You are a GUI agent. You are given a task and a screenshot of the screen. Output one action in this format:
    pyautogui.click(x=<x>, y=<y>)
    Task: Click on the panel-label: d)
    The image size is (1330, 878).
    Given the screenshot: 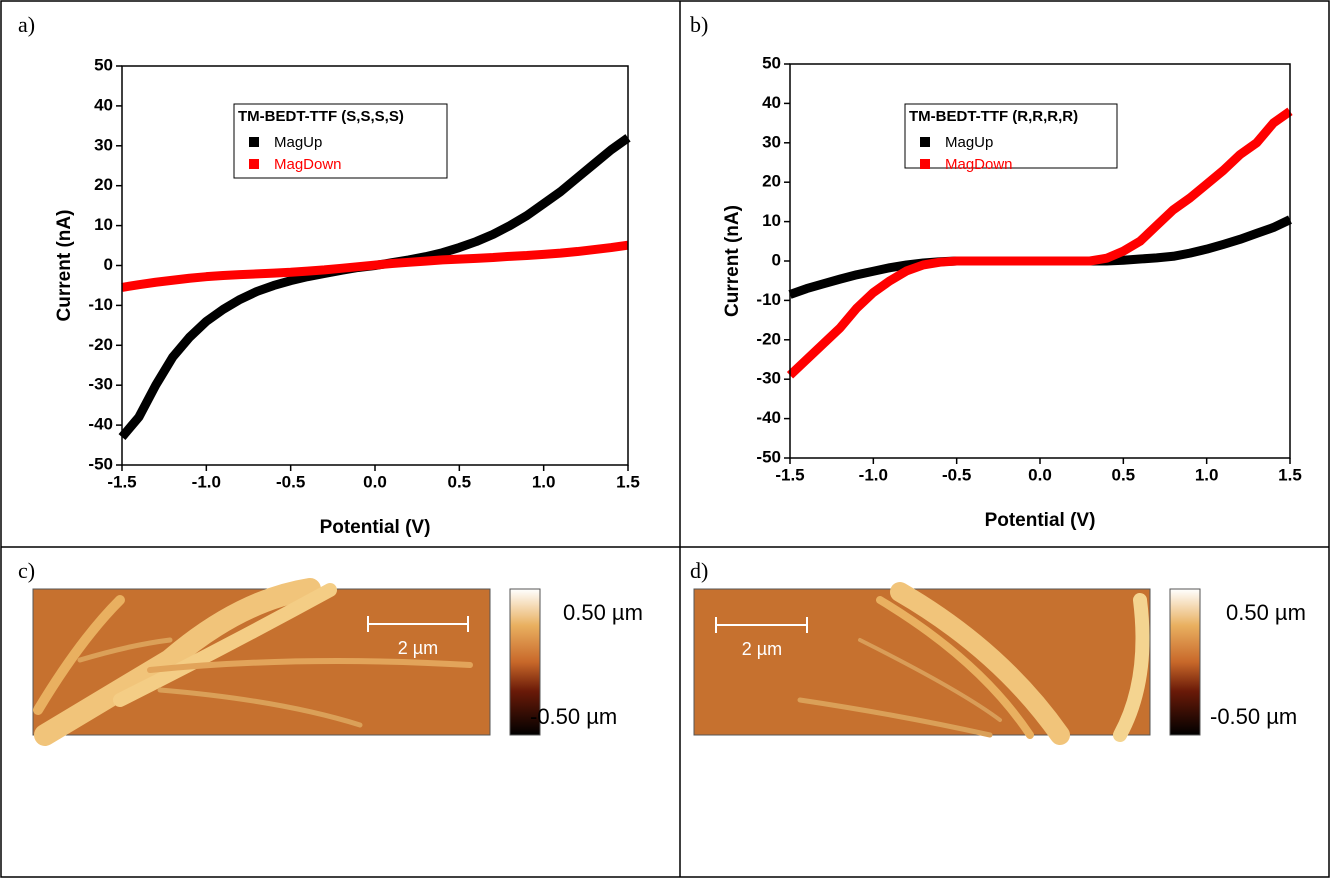 What is the action you would take?
    pyautogui.click(x=699, y=570)
    